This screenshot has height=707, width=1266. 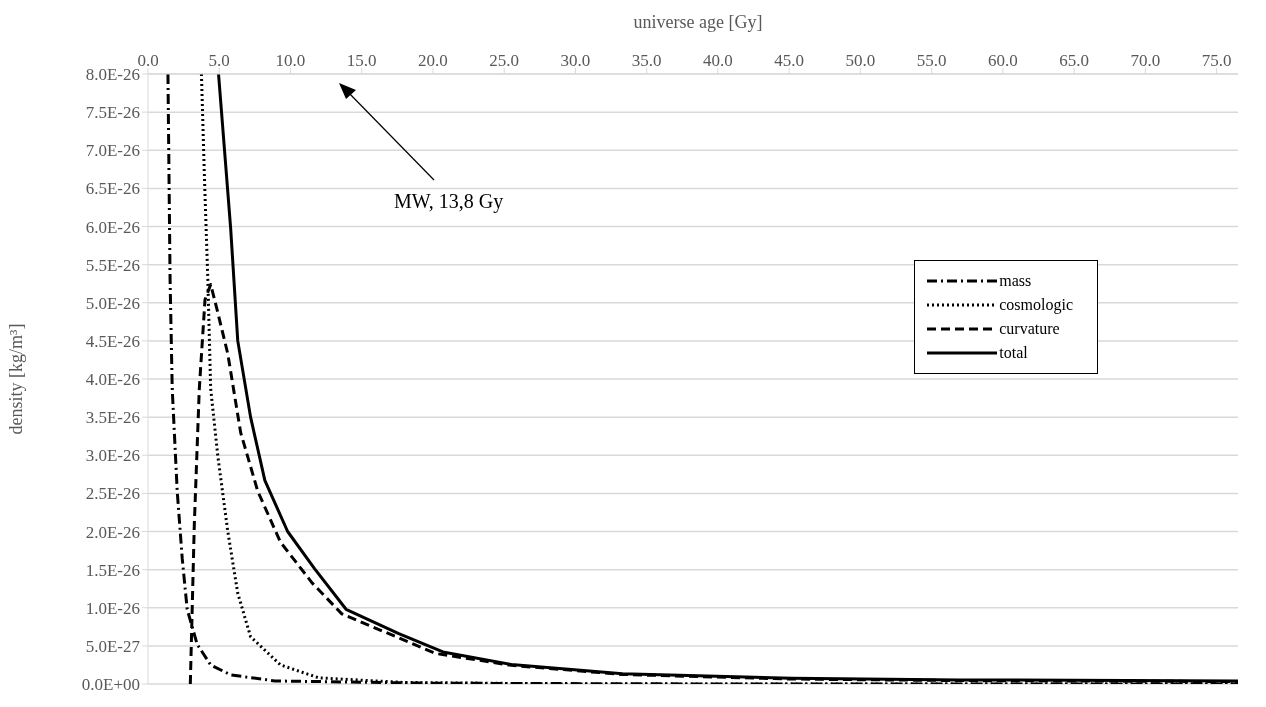 I want to click on y-tick-label: 6.5E-26, so click(x=112, y=189).